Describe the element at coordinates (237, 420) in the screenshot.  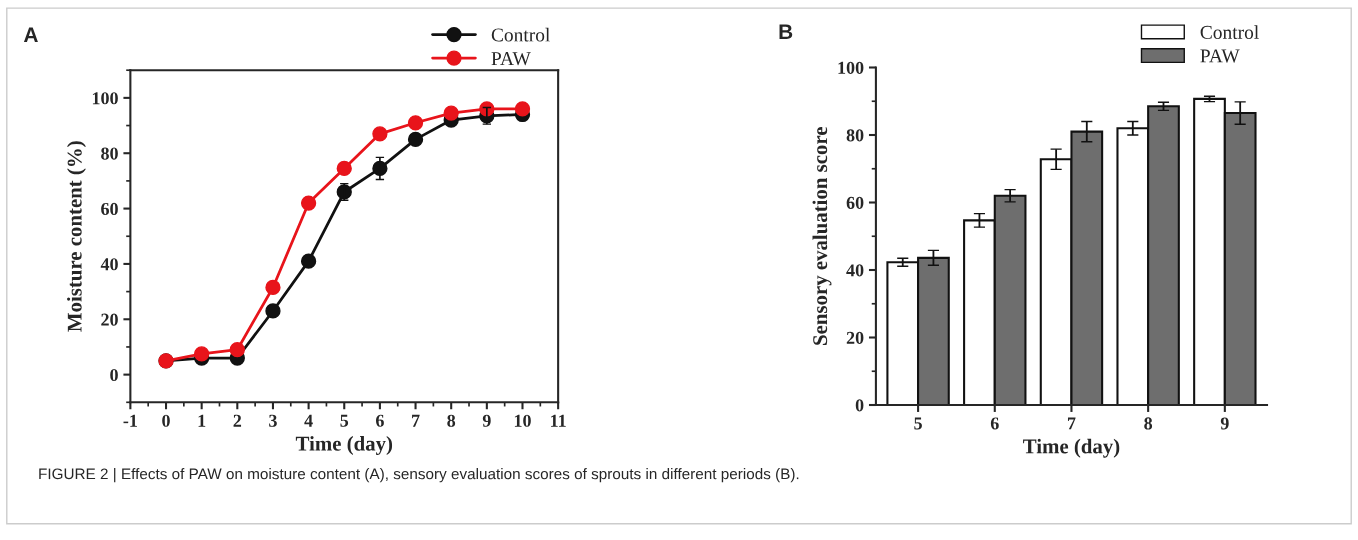
I see `x-tick-label: 2` at that location.